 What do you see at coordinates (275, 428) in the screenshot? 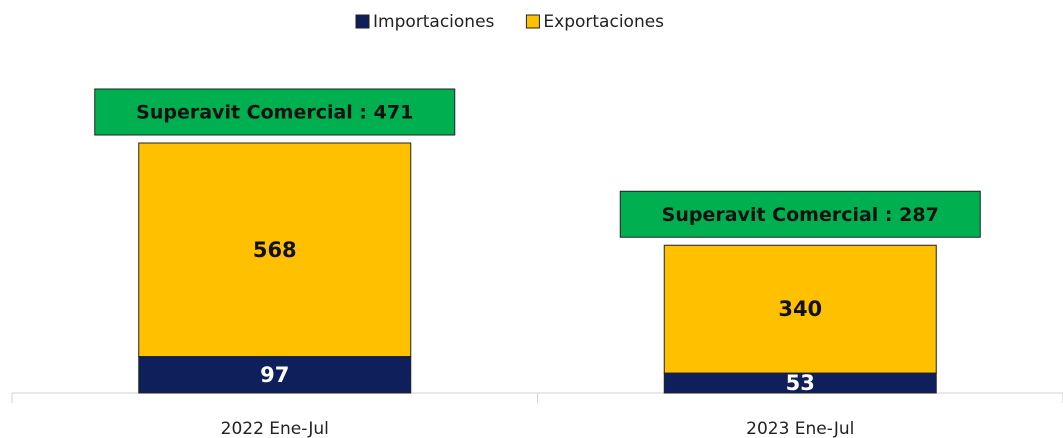
I see `x-tick-label: 2022 Ene-Jul` at bounding box center [275, 428].